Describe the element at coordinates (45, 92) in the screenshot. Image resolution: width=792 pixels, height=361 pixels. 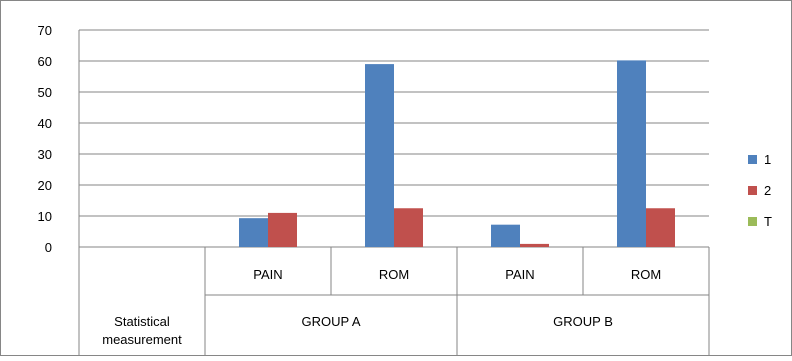
I see `y-tick-label: 50` at that location.